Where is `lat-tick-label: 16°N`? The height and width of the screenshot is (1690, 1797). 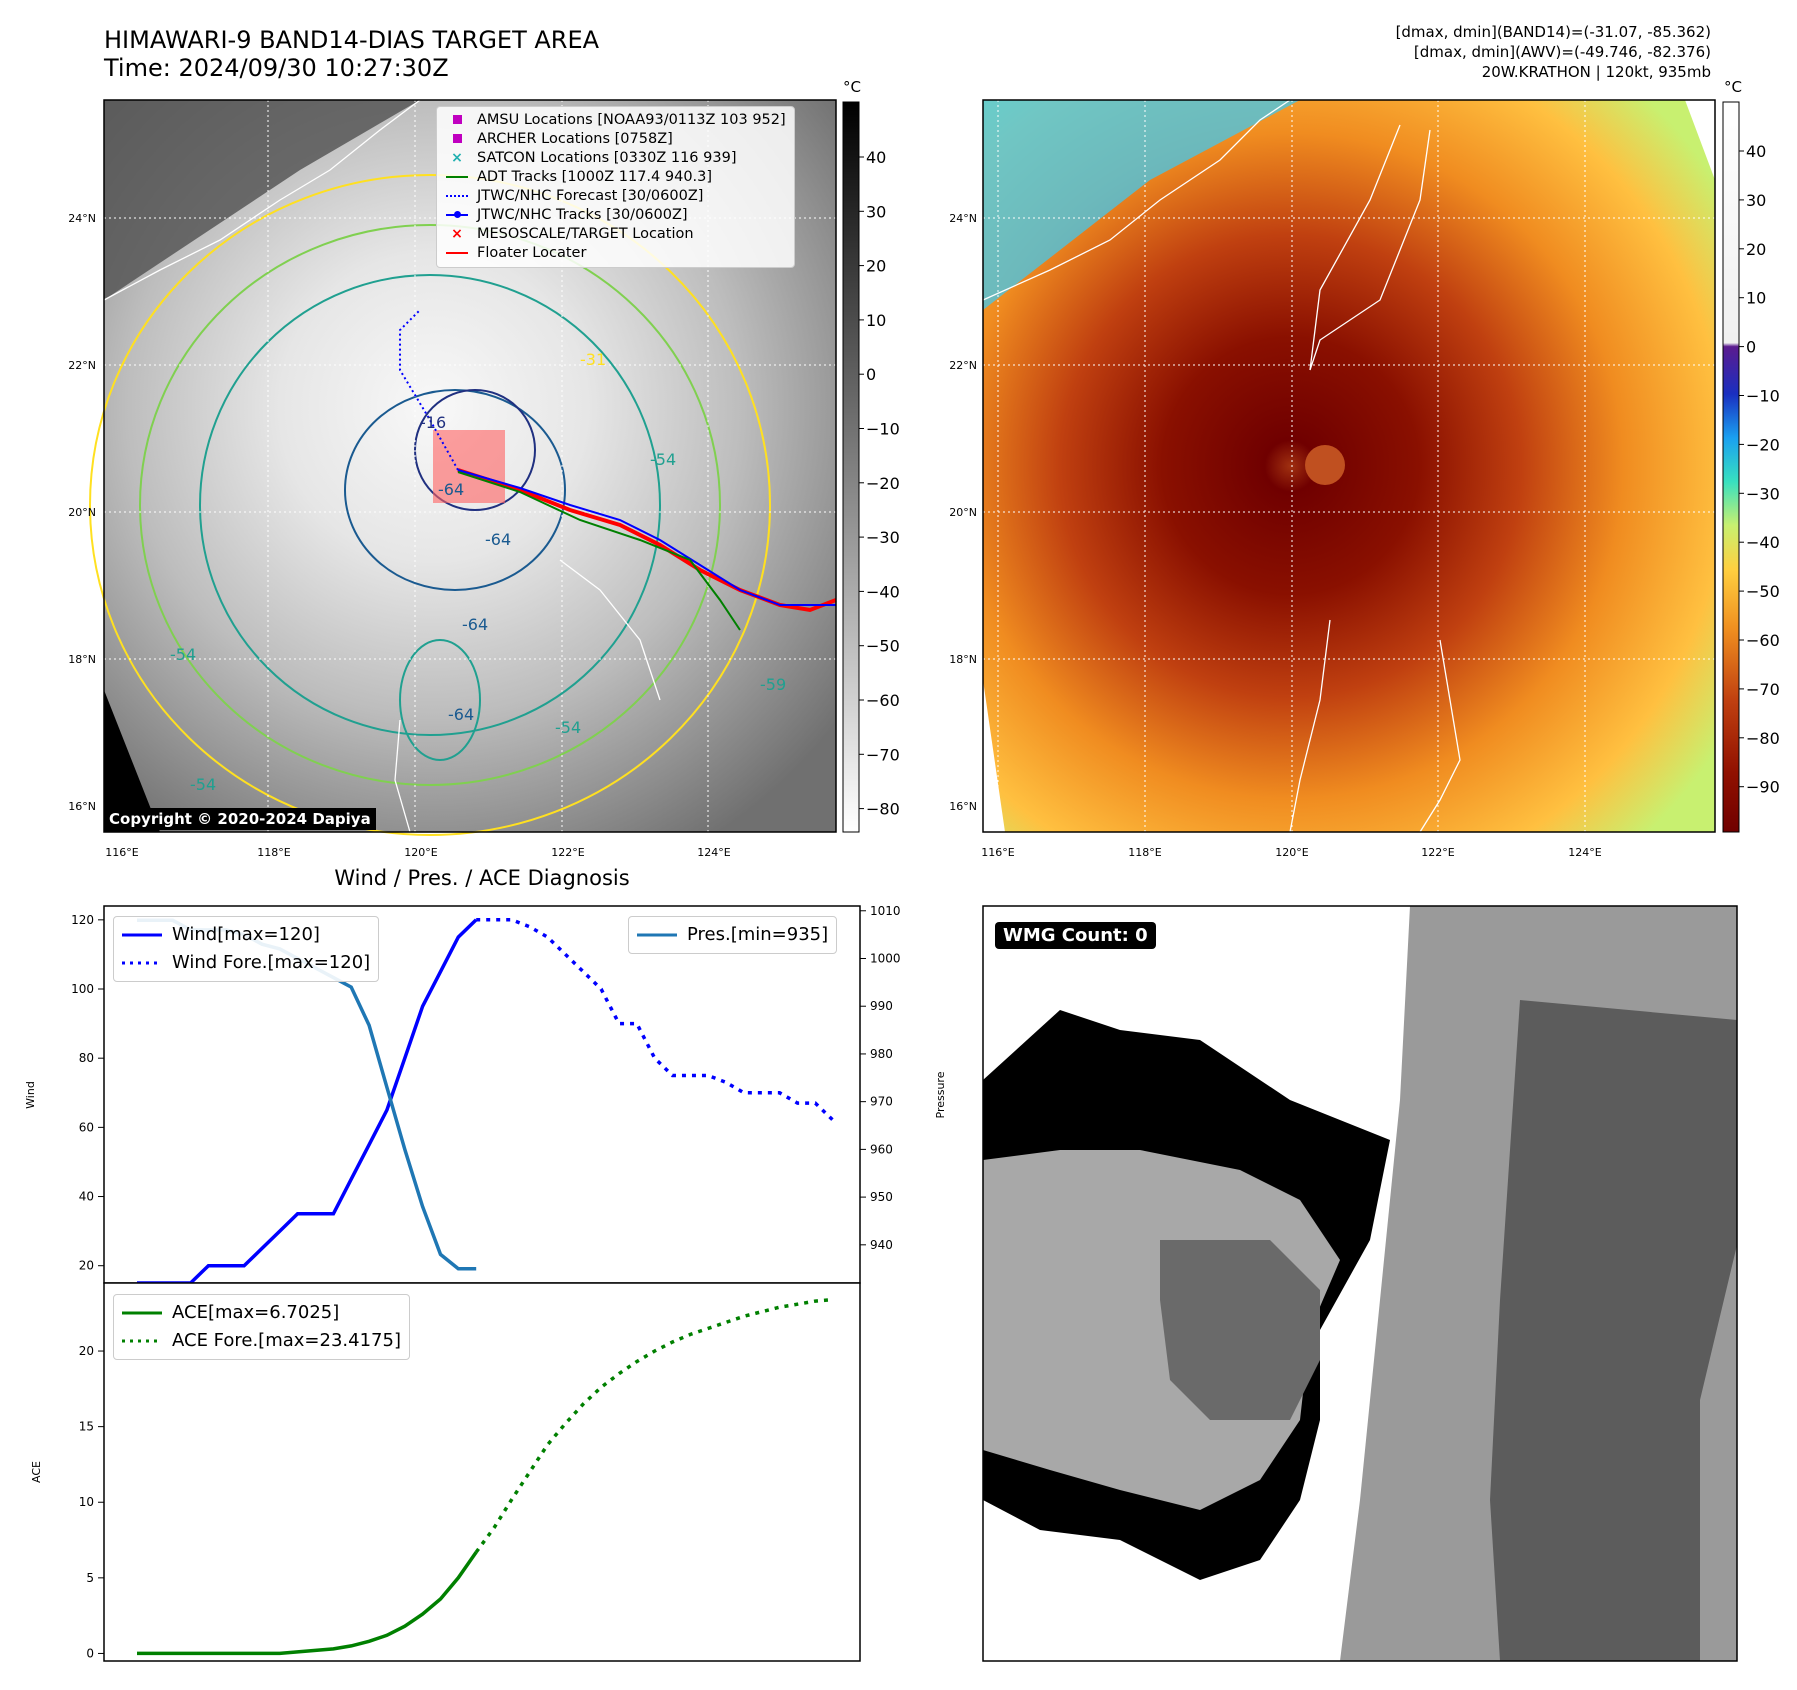
lat-tick-label: 16°N is located at coordinates (82, 806).